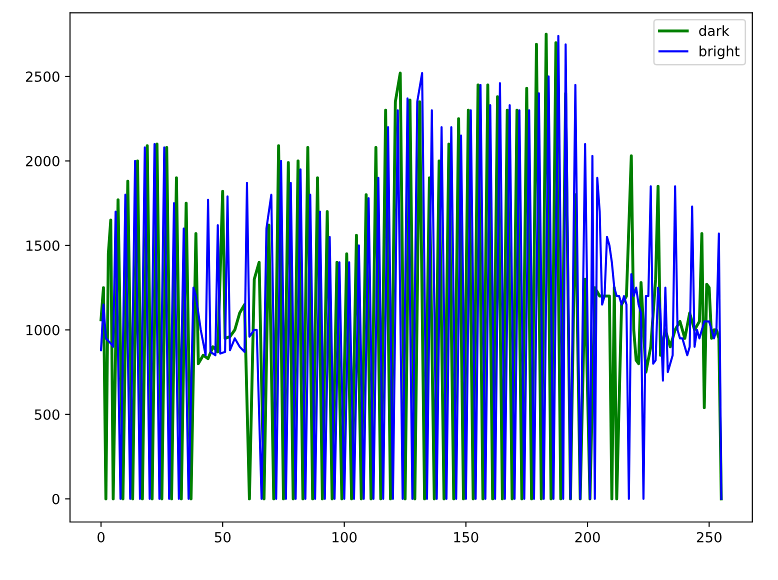  Describe the element at coordinates (43, 161) in the screenshot. I see `y-tick-label: 2000` at that location.